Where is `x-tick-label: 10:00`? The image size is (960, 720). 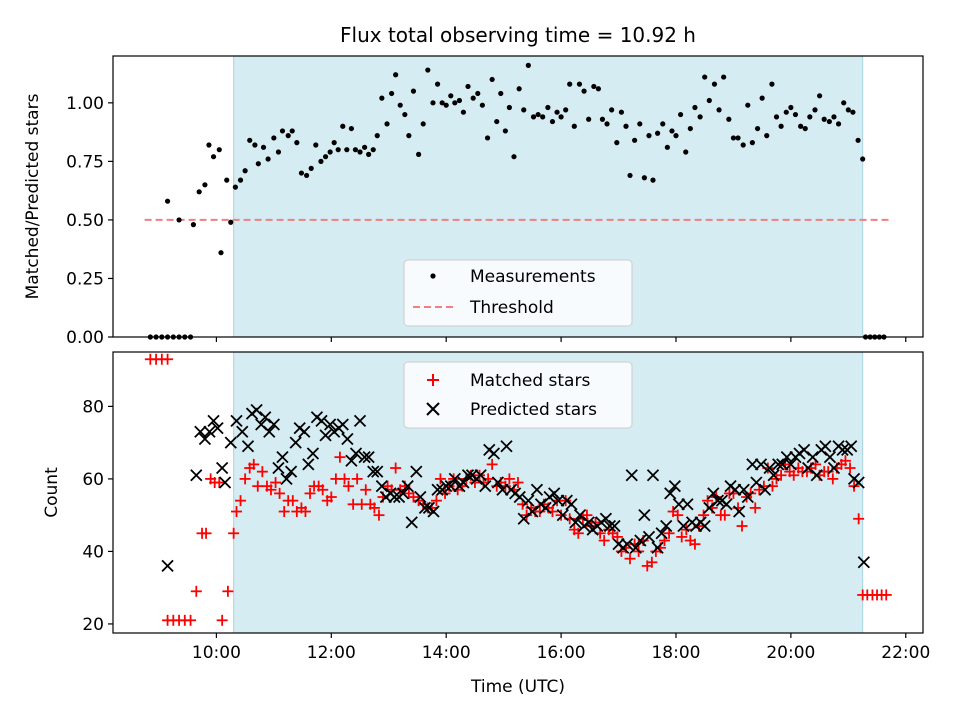 x-tick-label: 10:00 is located at coordinates (216, 653).